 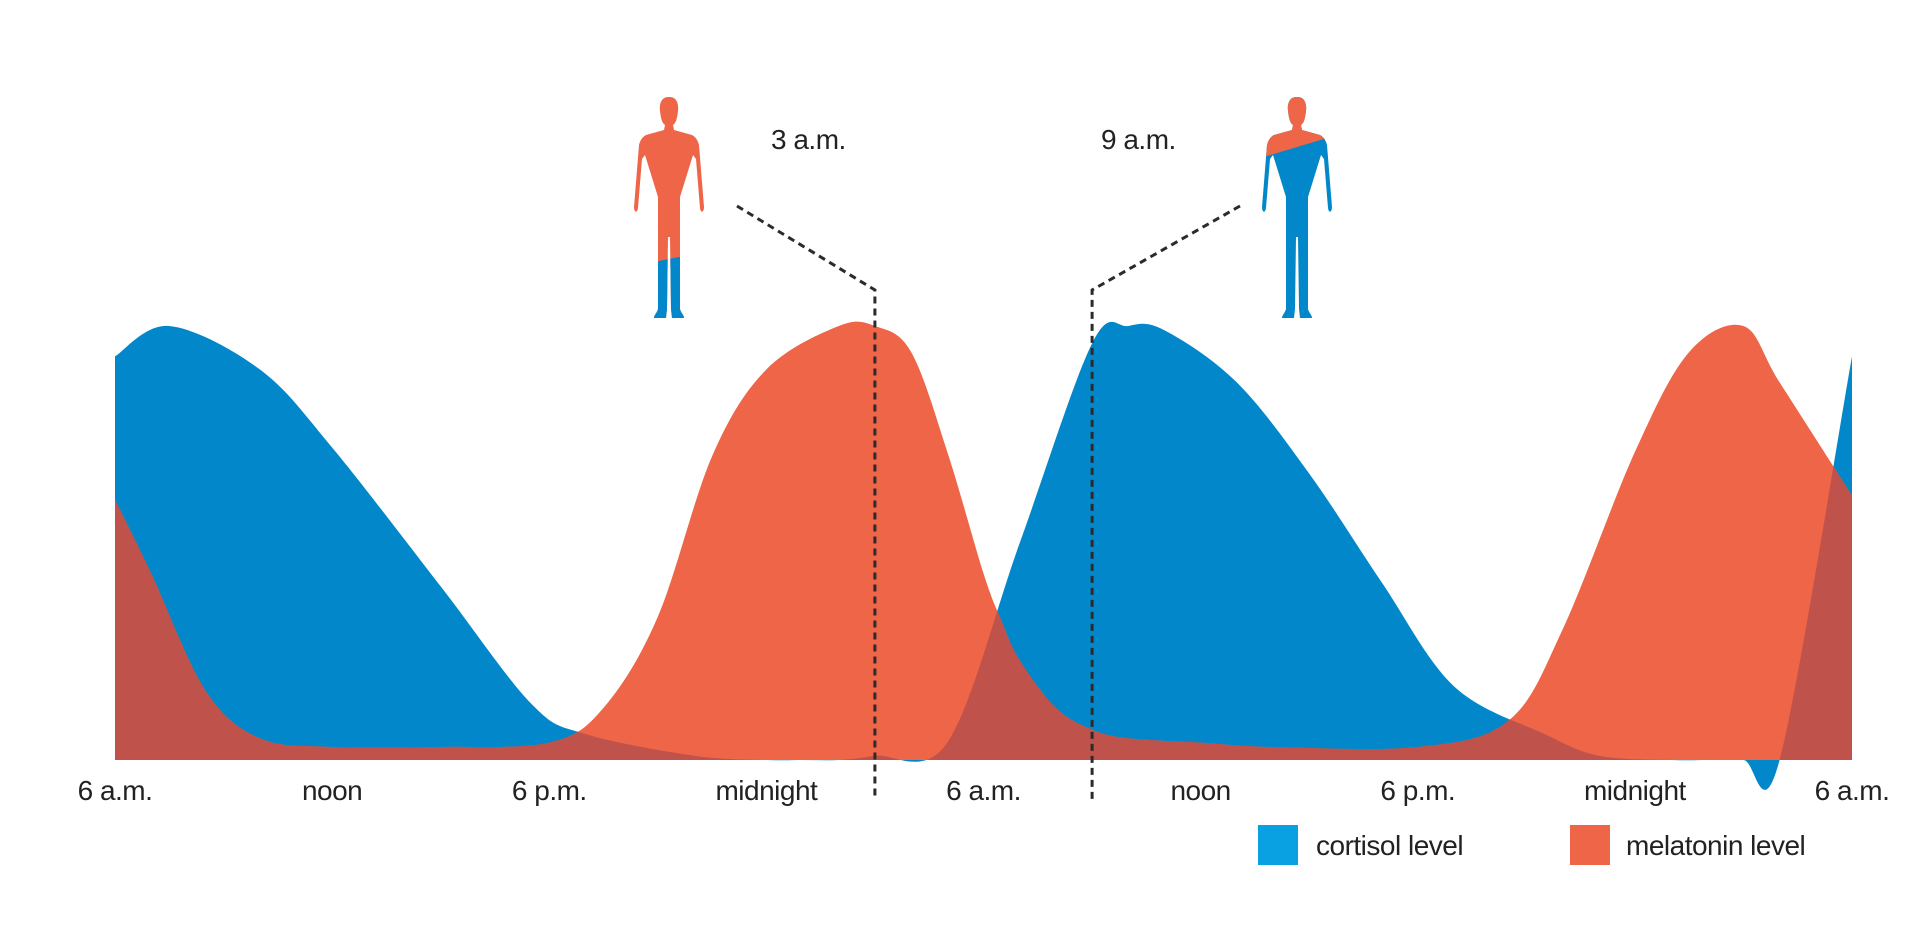 What do you see at coordinates (1165, 502) in the screenshot?
I see `annotation-line-9am` at bounding box center [1165, 502].